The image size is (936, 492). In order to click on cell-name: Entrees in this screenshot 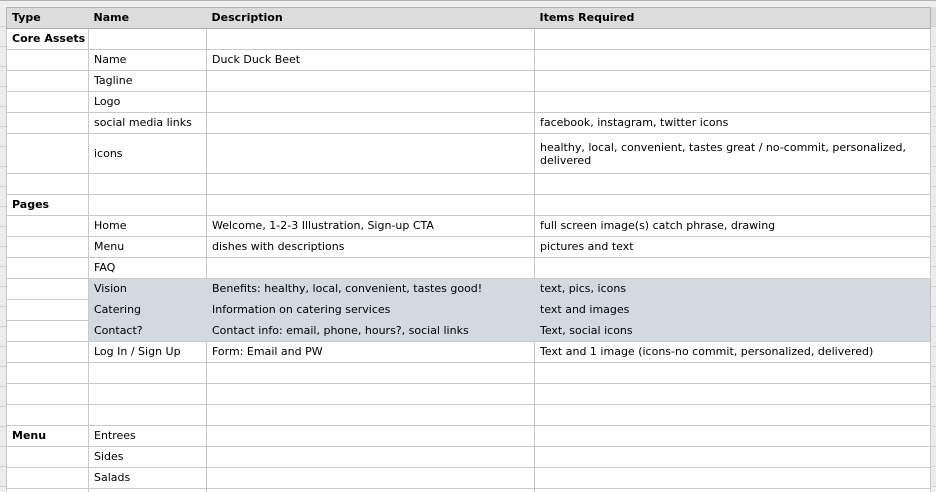, I will do `click(147, 436)`.